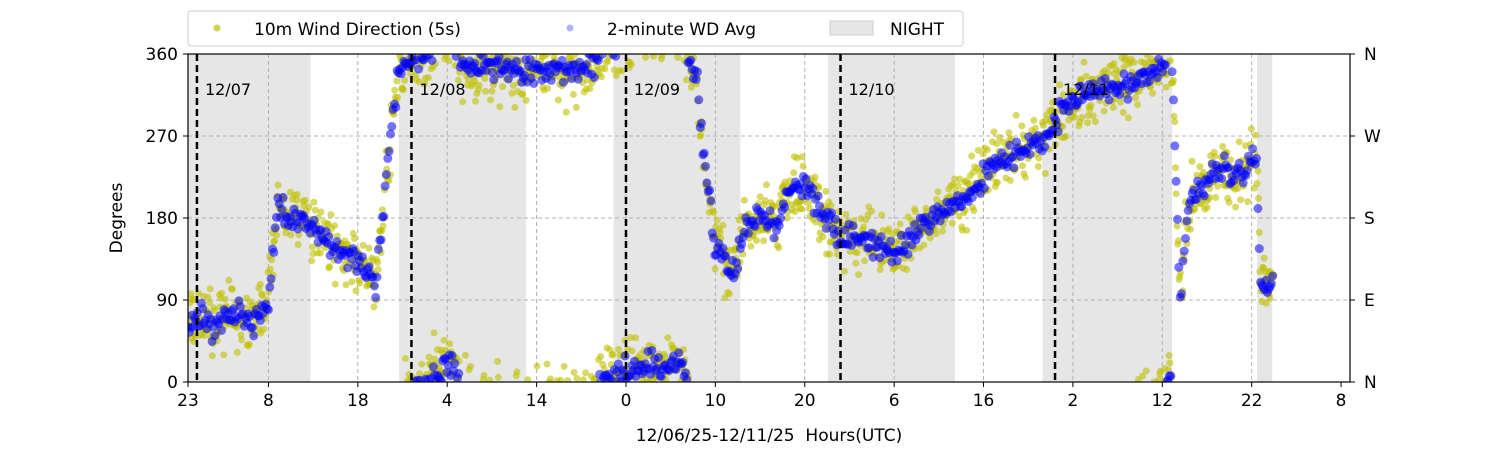 The height and width of the screenshot is (454, 1500). What do you see at coordinates (172, 383) in the screenshot?
I see `y-tick-label: 0` at bounding box center [172, 383].